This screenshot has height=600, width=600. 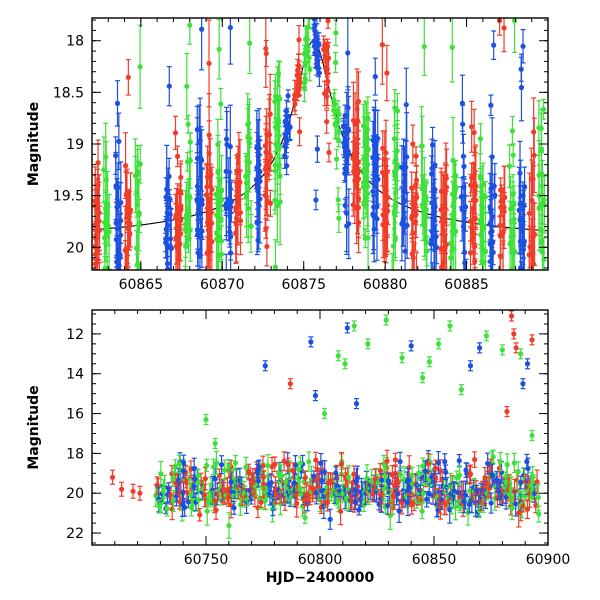 What do you see at coordinates (385, 285) in the screenshot?
I see `x-tick-label: 60880` at bounding box center [385, 285].